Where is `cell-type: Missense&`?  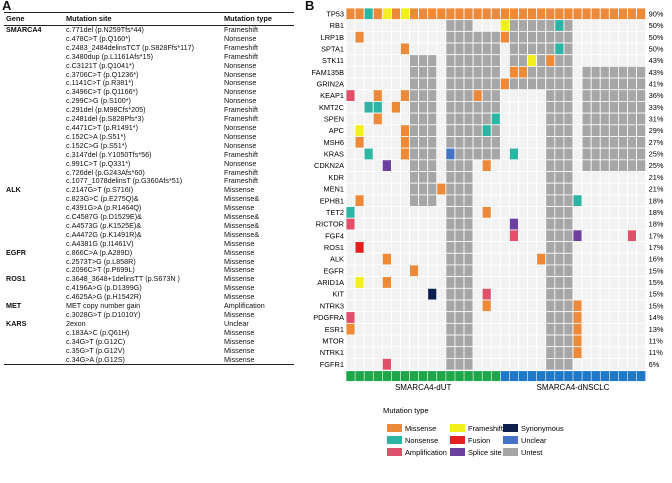
cell-type: Missense& is located at coordinates (242, 234).